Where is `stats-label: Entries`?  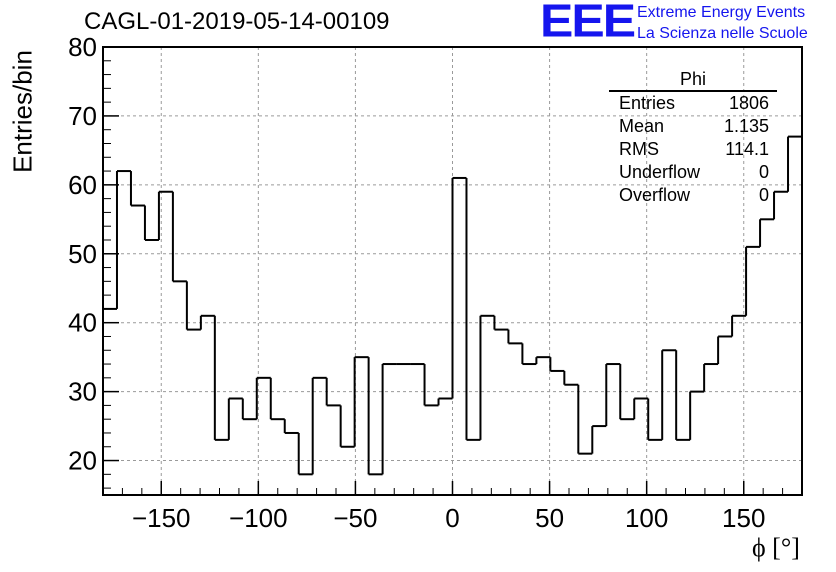
stats-label: Entries is located at coordinates (647, 103).